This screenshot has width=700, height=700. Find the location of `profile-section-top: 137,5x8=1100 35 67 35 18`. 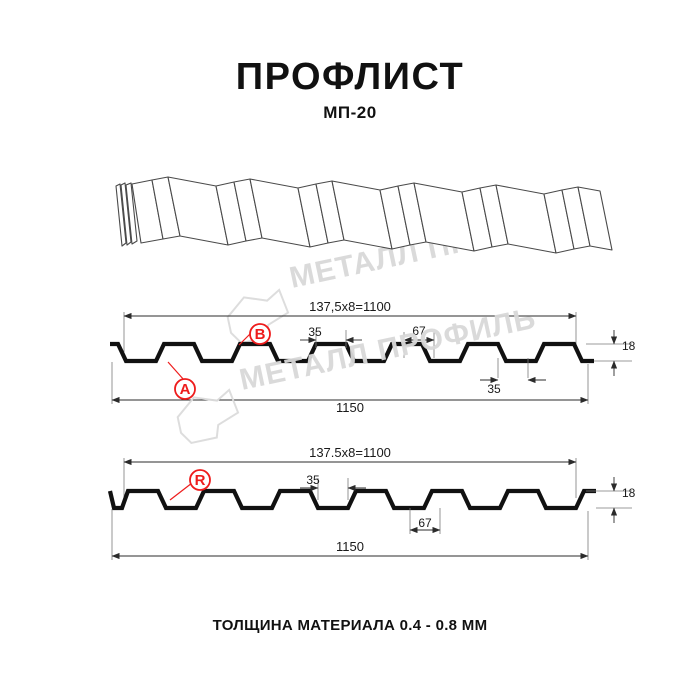

profile-section-top: 137,5x8=1100 35 67 35 18 is located at coordinates (373, 357).